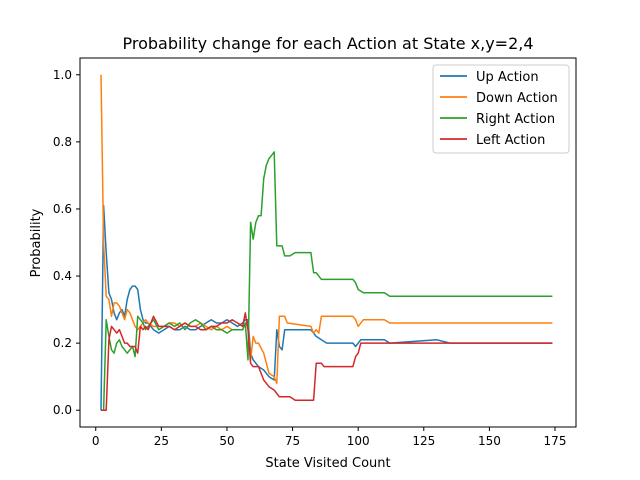 The image size is (640, 480). I want to click on x-axis: 0 25 50 75 100 125 150 175, so click(329, 437).